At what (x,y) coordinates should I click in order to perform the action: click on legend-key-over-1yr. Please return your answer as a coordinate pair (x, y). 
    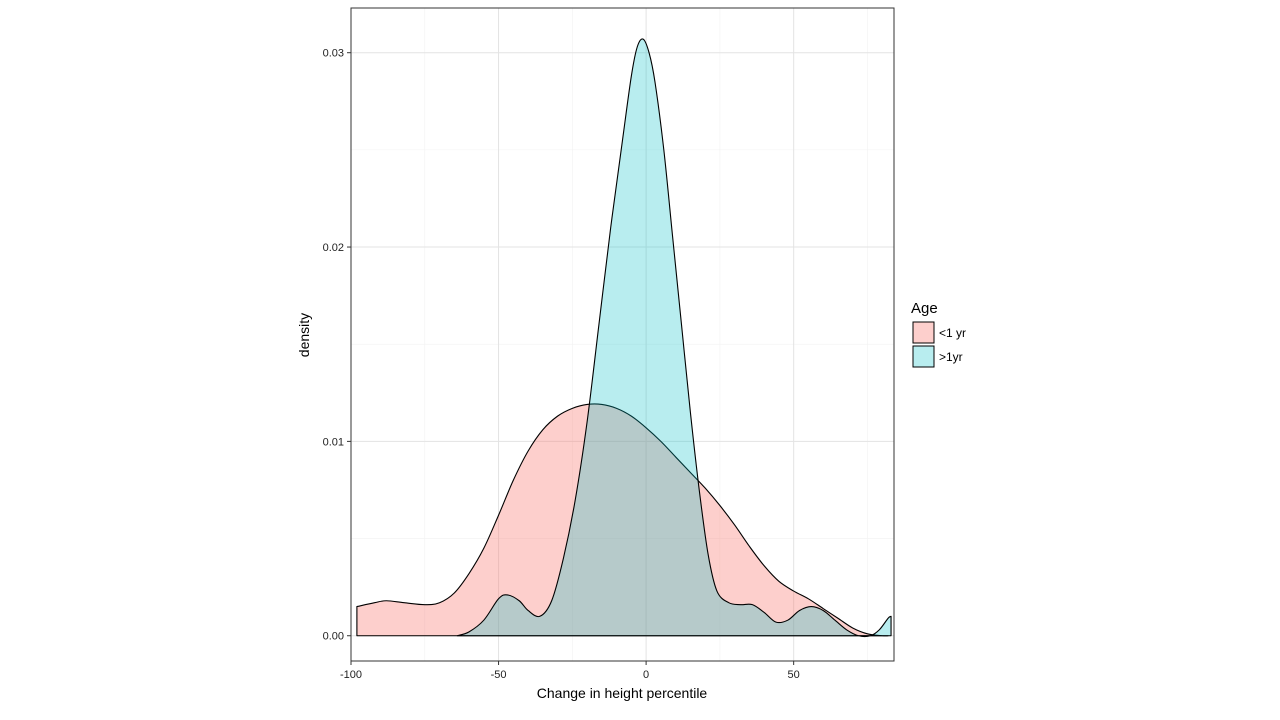
    Looking at the image, I should click on (923, 356).